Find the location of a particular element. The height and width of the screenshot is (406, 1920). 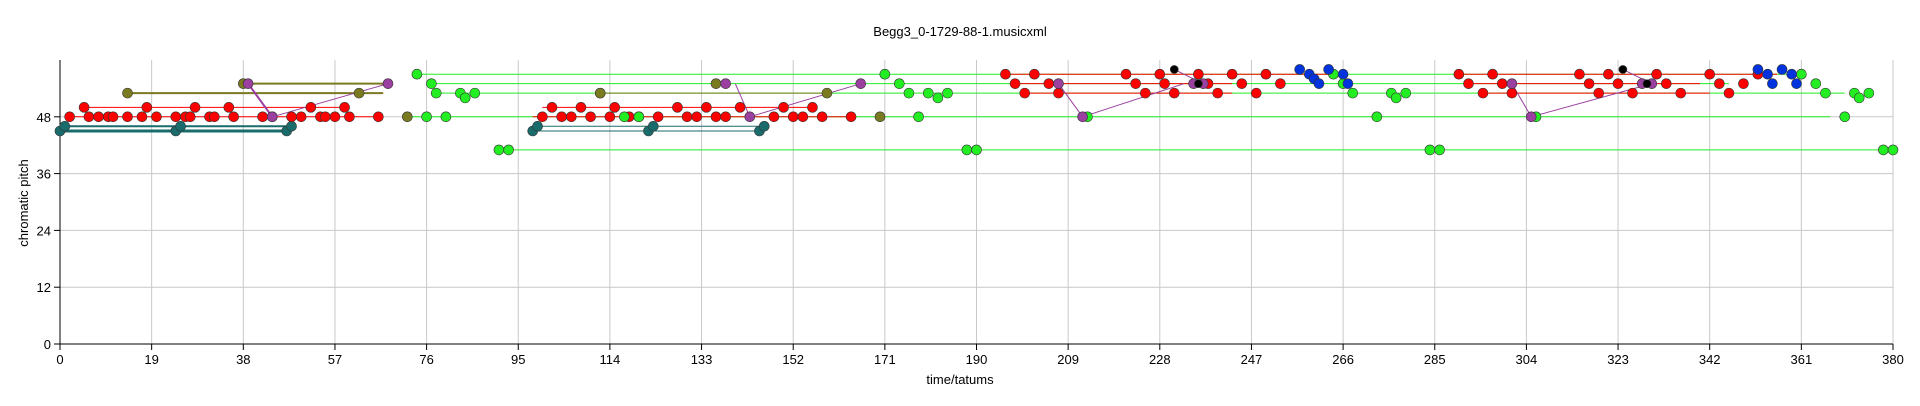

x-tick-label: 209 is located at coordinates (1068, 359).